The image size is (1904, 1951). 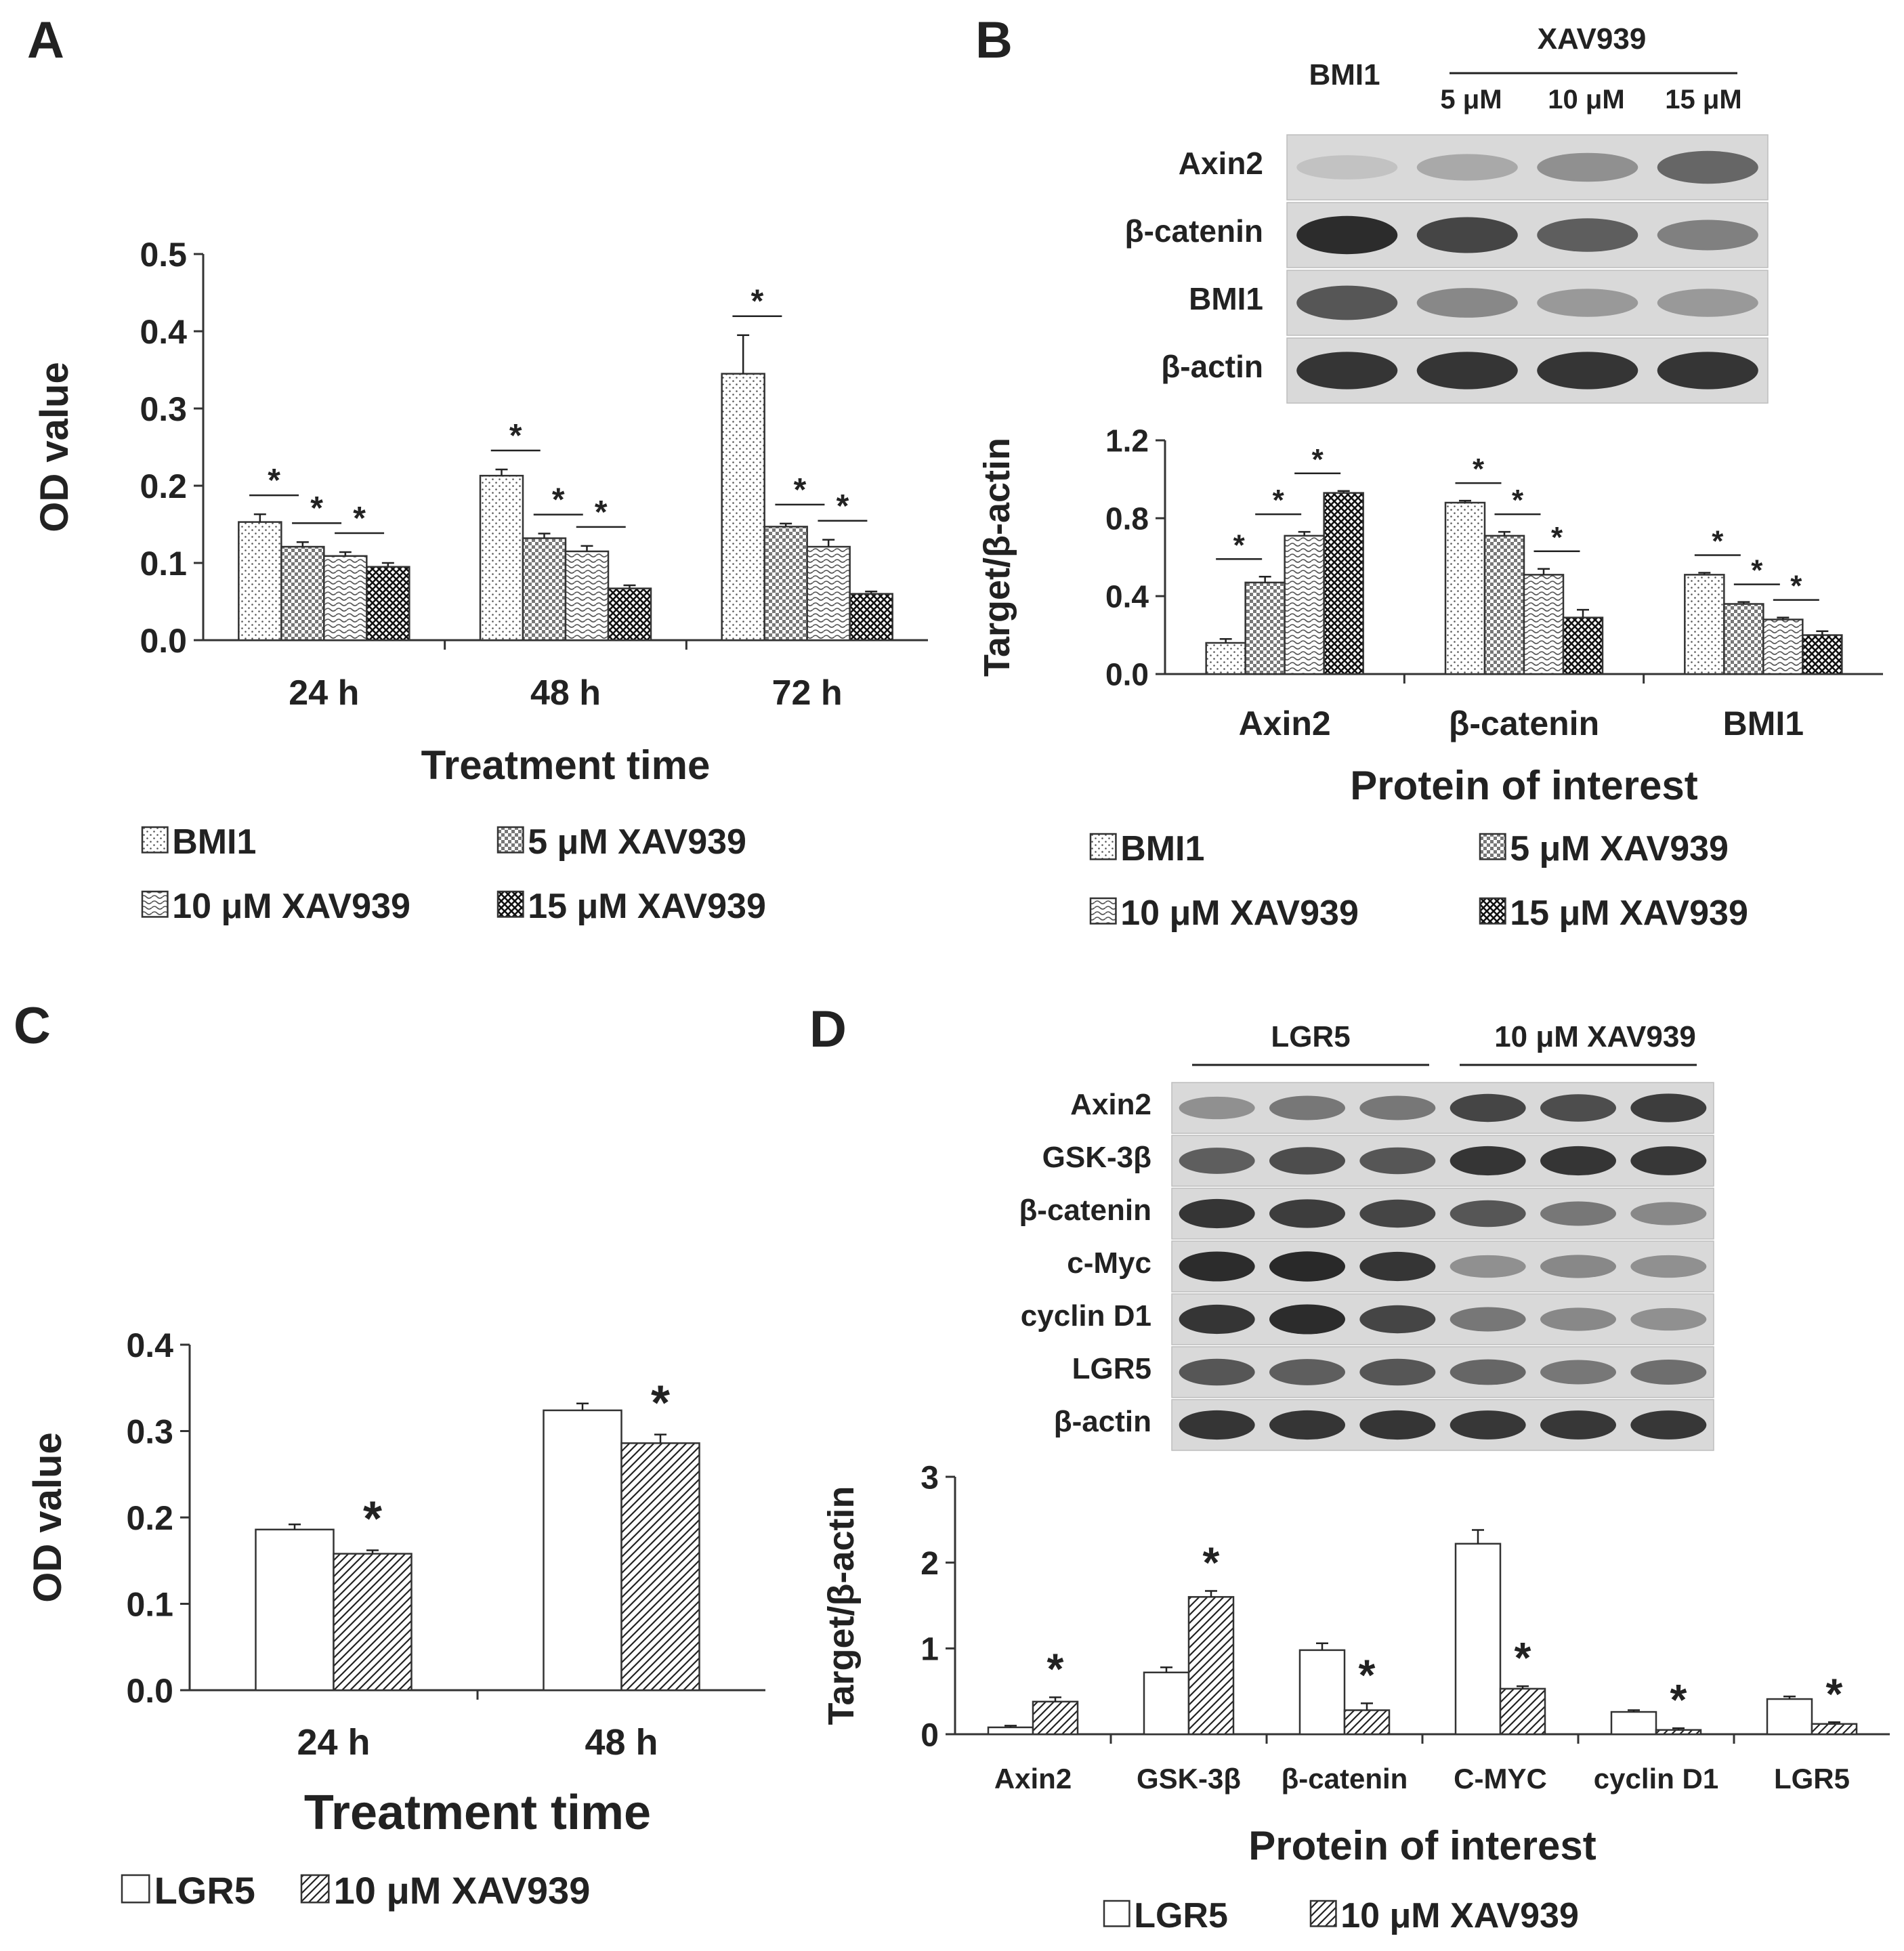 What do you see at coordinates (45, 40) in the screenshot?
I see `panel-label-a: A` at bounding box center [45, 40].